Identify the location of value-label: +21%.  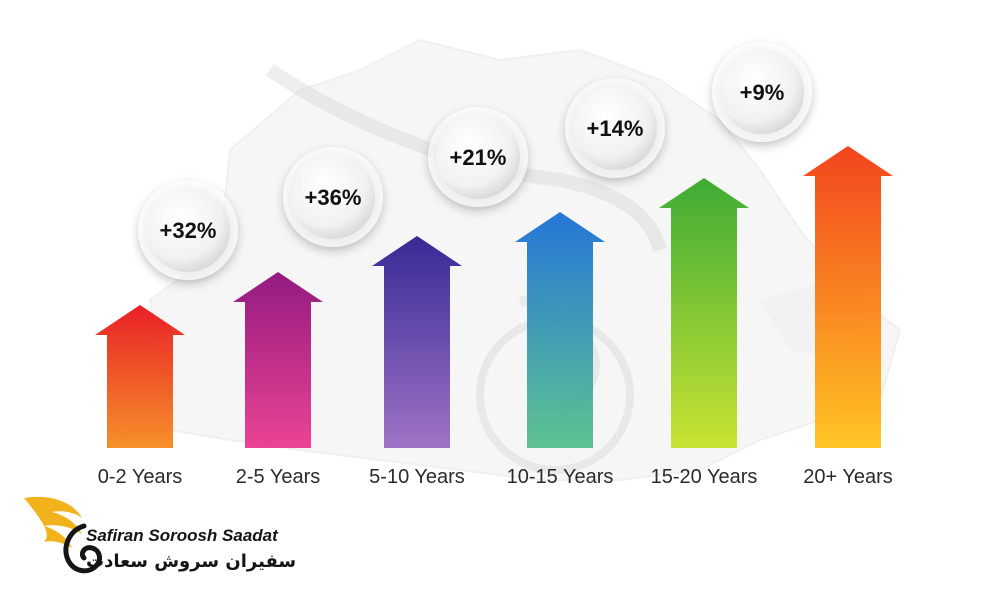
(478, 157).